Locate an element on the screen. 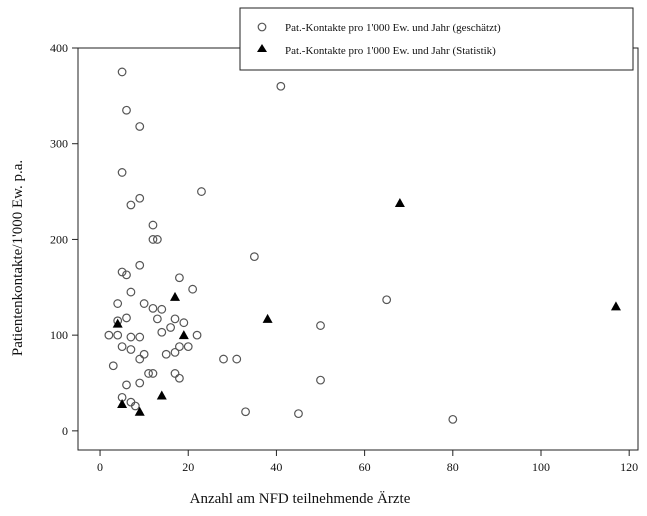  x-tick-label: 120 is located at coordinates (629, 467).